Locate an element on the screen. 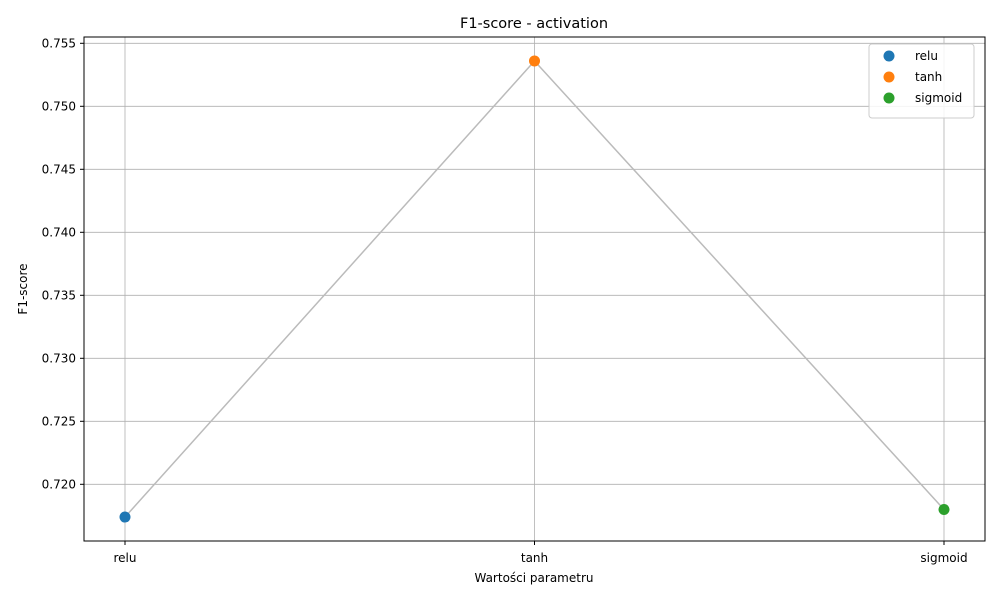 This screenshot has width=1000, height=600. y-axis-ticks: 0.720 0.725 0.730 0.735 0.740 0.745 0.750 0.755 is located at coordinates (63, 263).